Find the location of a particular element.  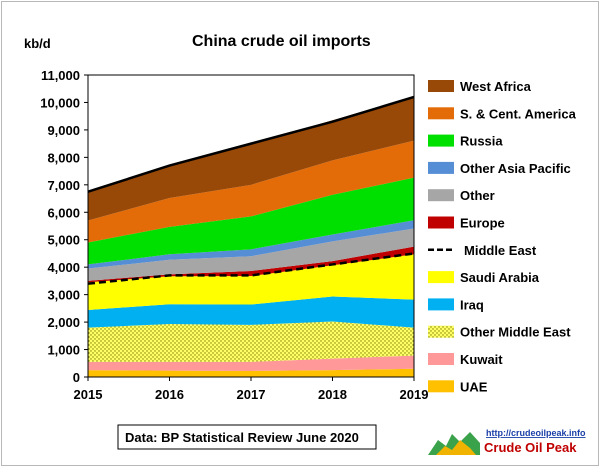

source-note-box is located at coordinates (247, 437).